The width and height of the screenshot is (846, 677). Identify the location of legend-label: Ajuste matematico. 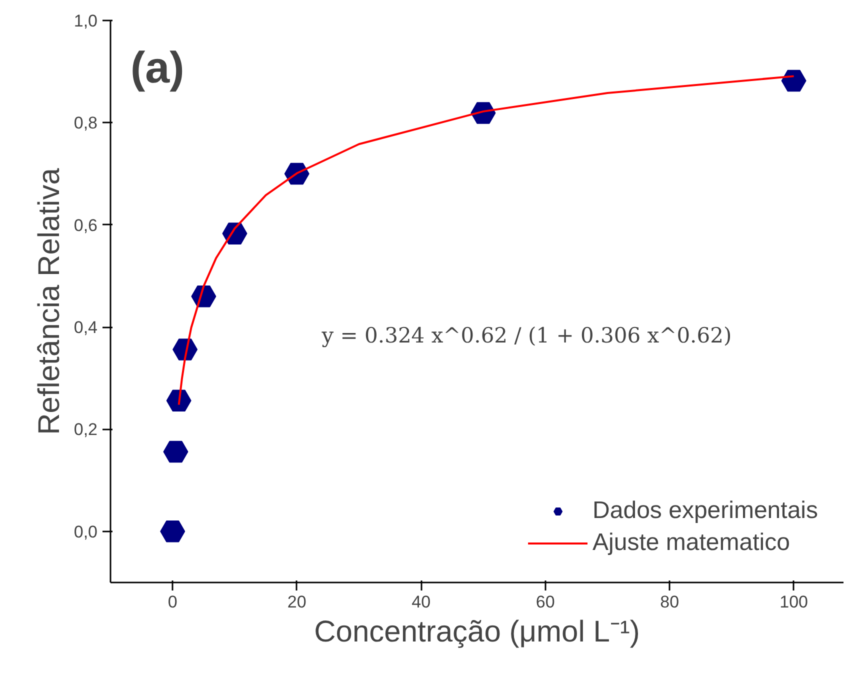
(691, 543).